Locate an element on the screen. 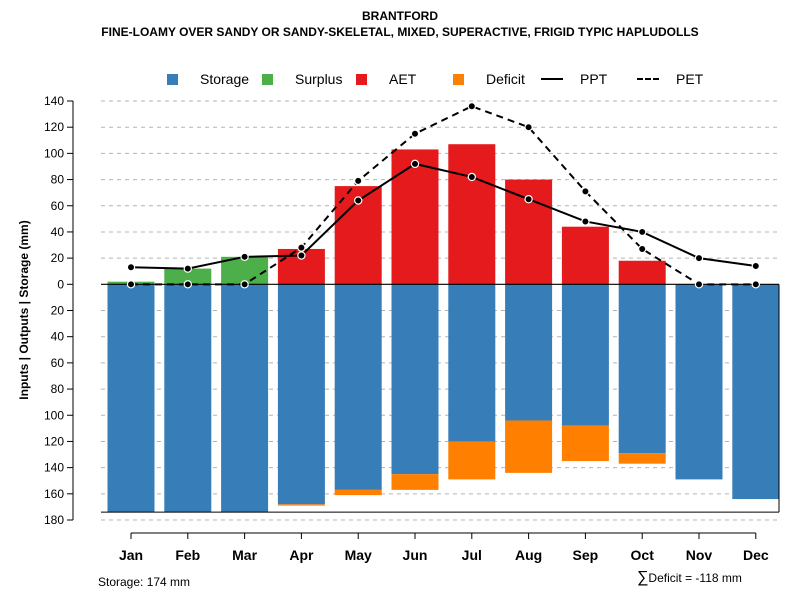  x-tick-label-jun: Jun is located at coordinates (415, 555).